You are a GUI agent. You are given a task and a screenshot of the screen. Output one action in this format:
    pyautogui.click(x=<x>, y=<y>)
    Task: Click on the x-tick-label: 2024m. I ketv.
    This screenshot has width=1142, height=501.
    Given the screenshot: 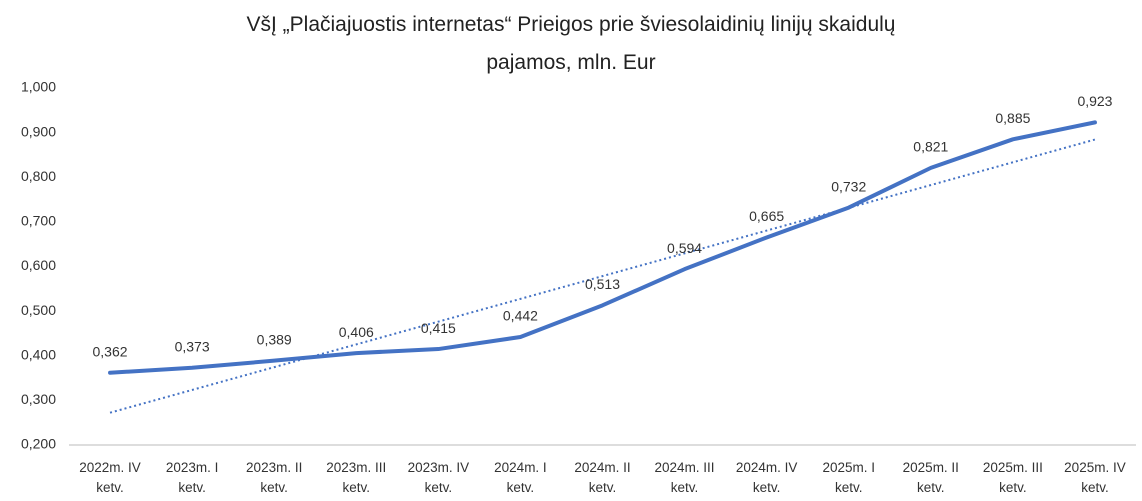 What is the action you would take?
    pyautogui.click(x=520, y=477)
    